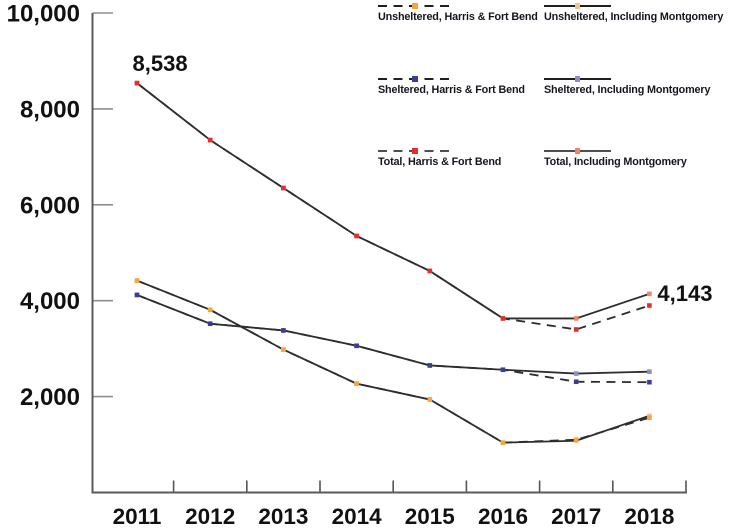  I want to click on legend-label: Sheltered, Including Montgomery, so click(627, 90).